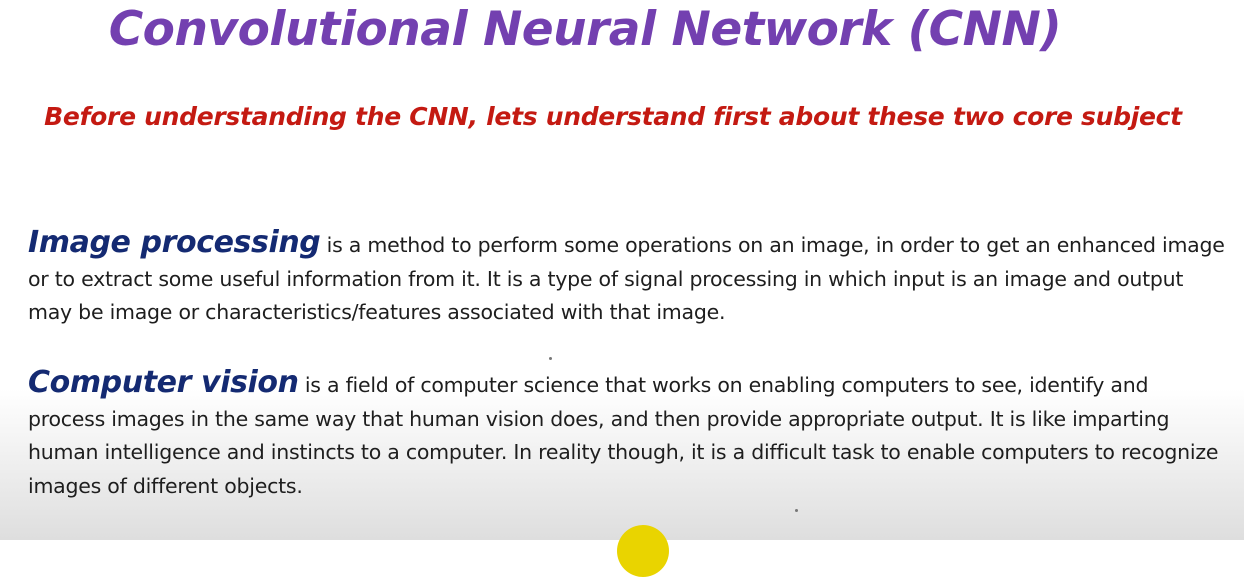 The height and width of the screenshot is (577, 1244). Describe the element at coordinates (163, 382) in the screenshot. I see `computer-vision-term: Computer vision` at that location.